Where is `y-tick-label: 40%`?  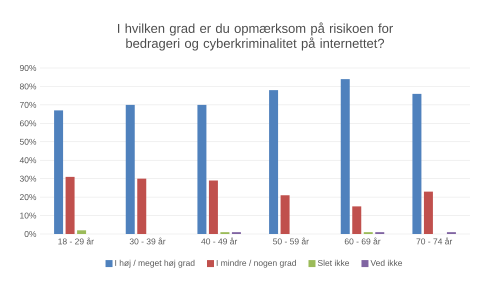
y-tick-label: 40% is located at coordinates (28, 160).